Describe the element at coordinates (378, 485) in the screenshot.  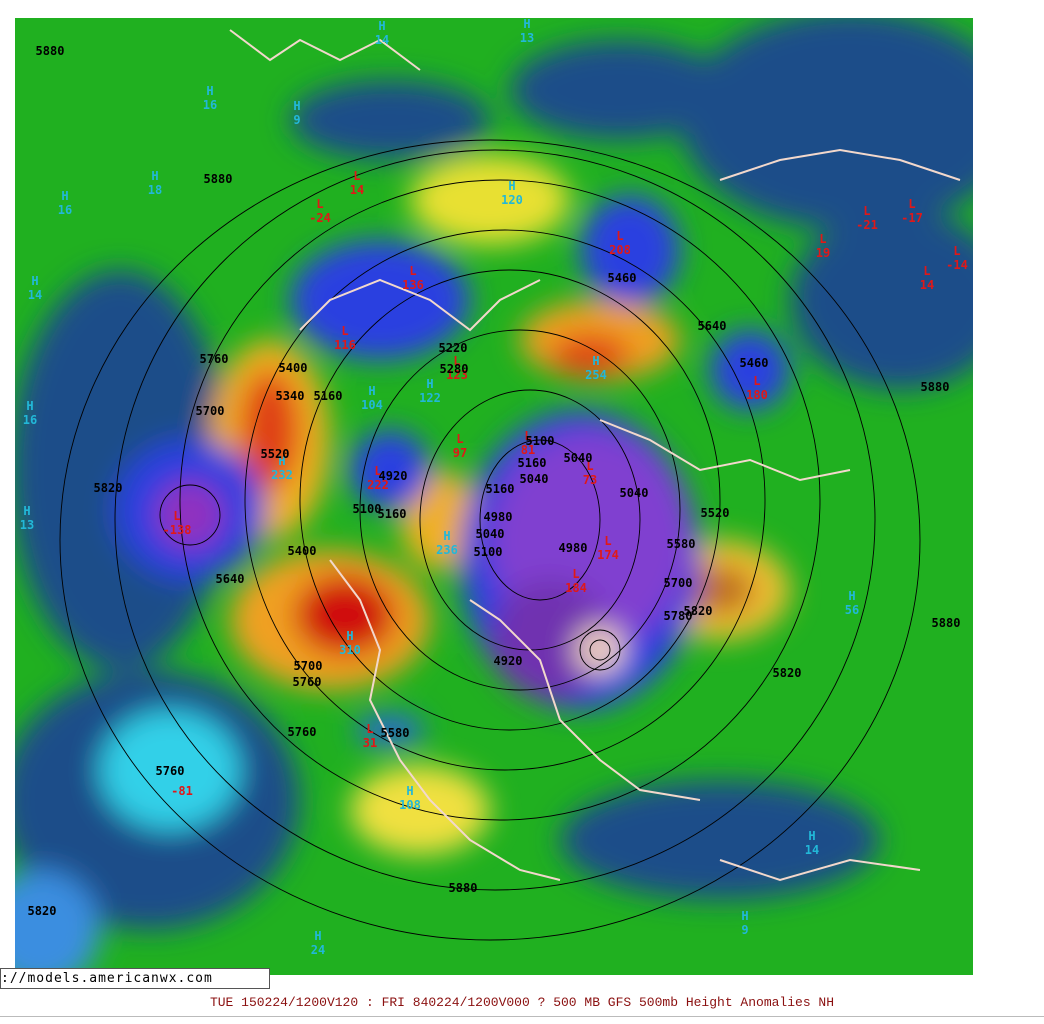
I see `low-value: 222` at that location.